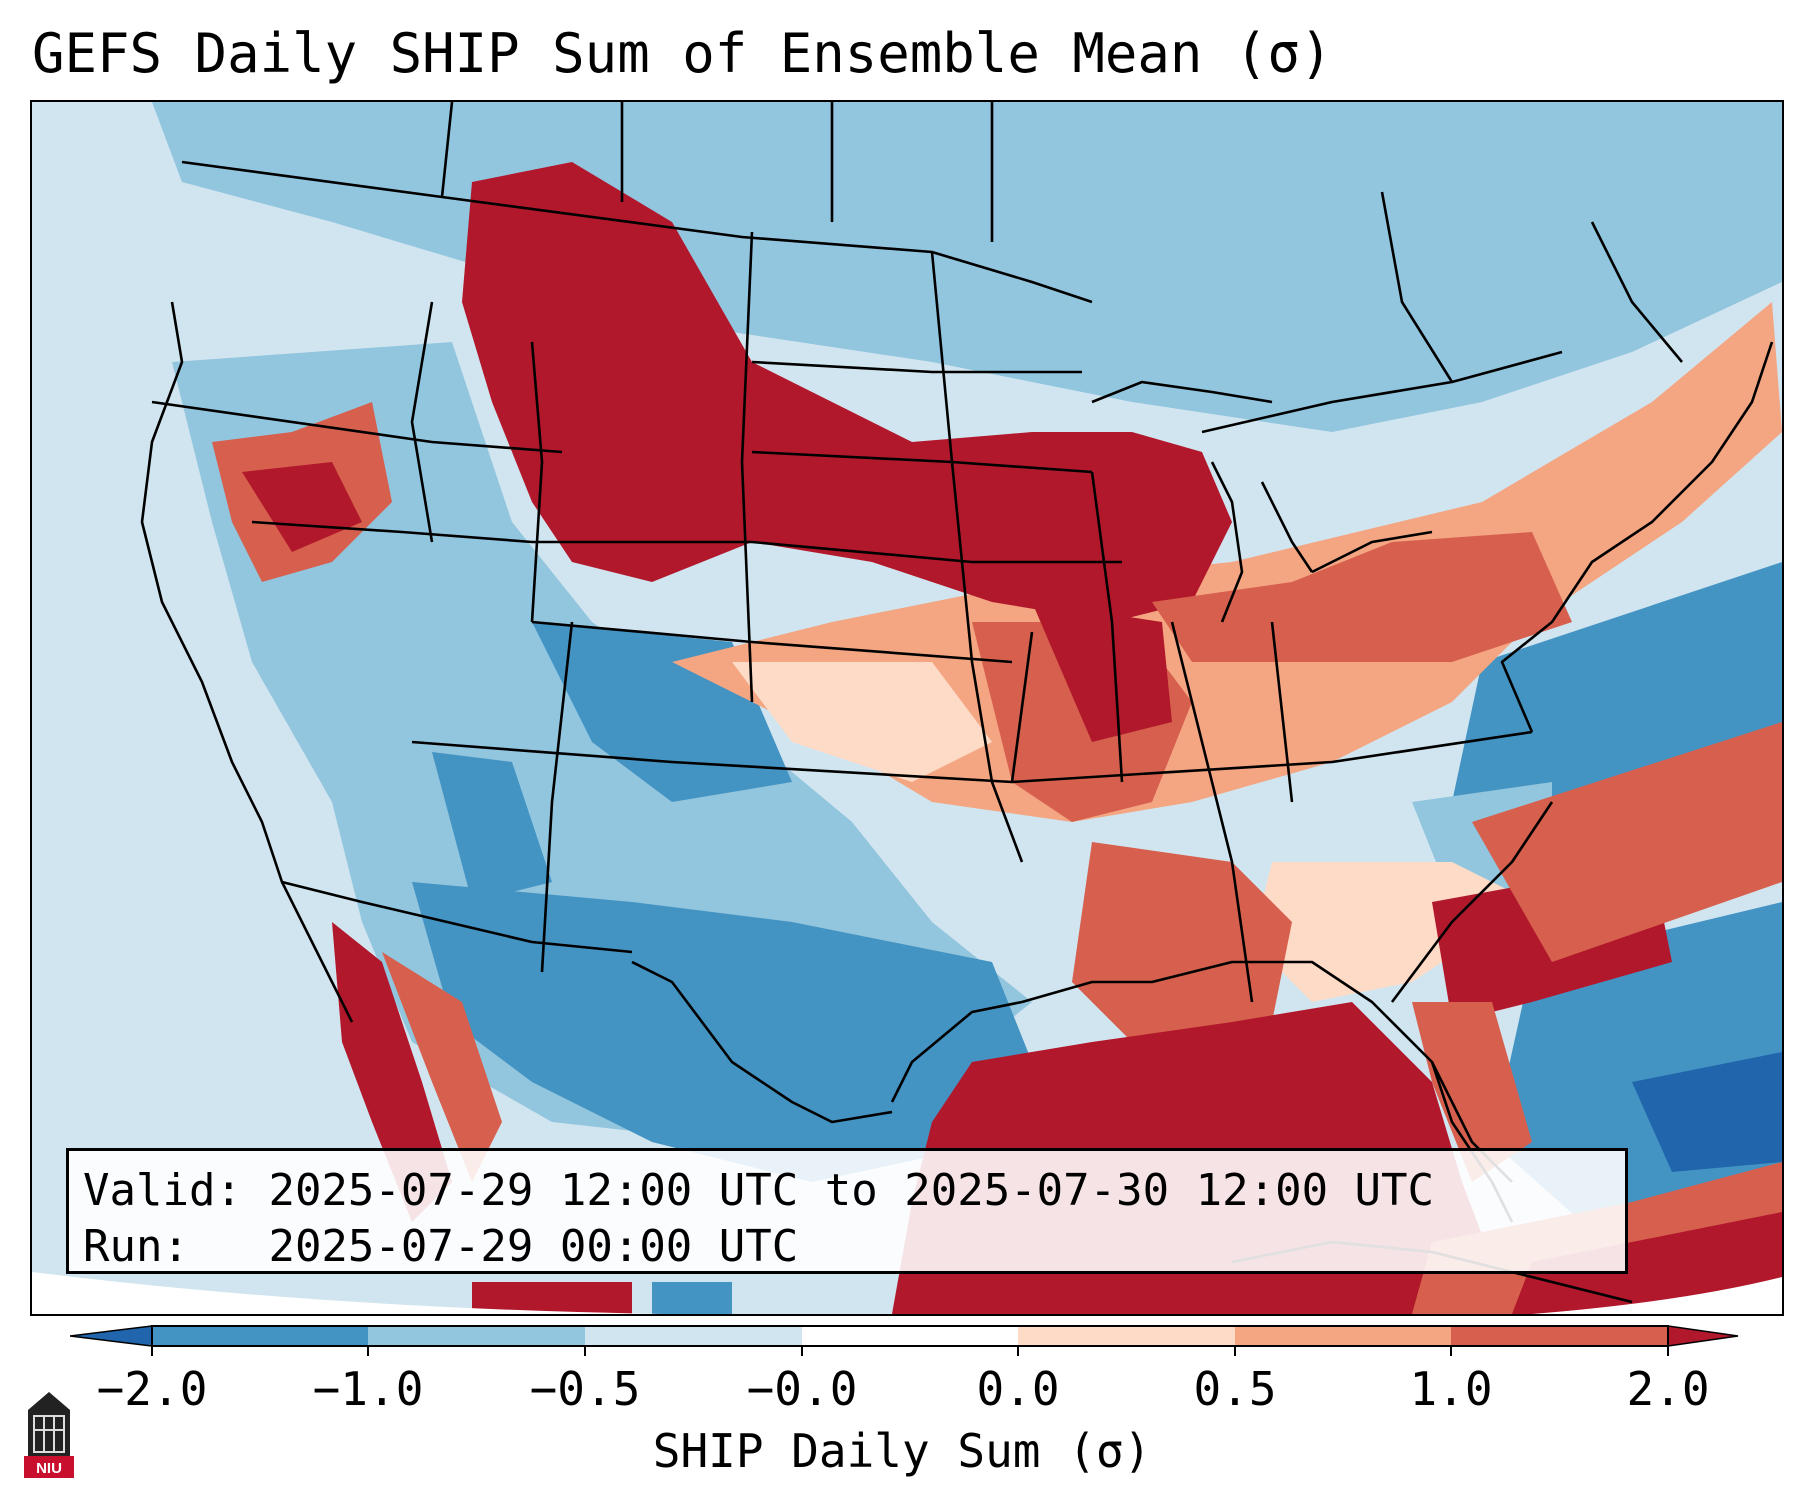  Describe the element at coordinates (1451, 1389) in the screenshot. I see `colorbar-tick-label: 1.0` at that location.